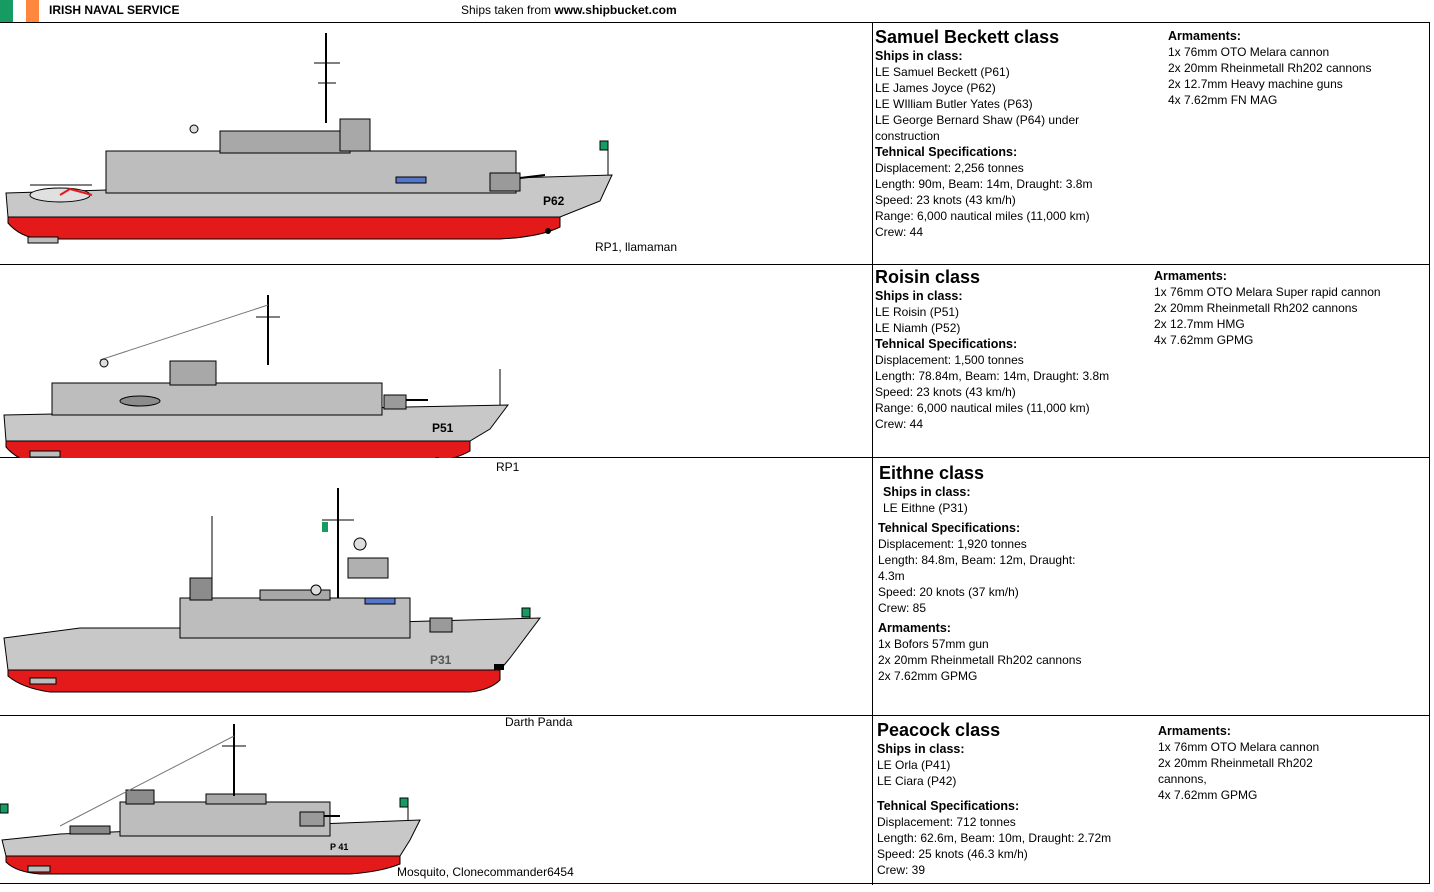 The height and width of the screenshot is (892, 1434). I want to click on class-name: Eithne class, so click(932, 473).